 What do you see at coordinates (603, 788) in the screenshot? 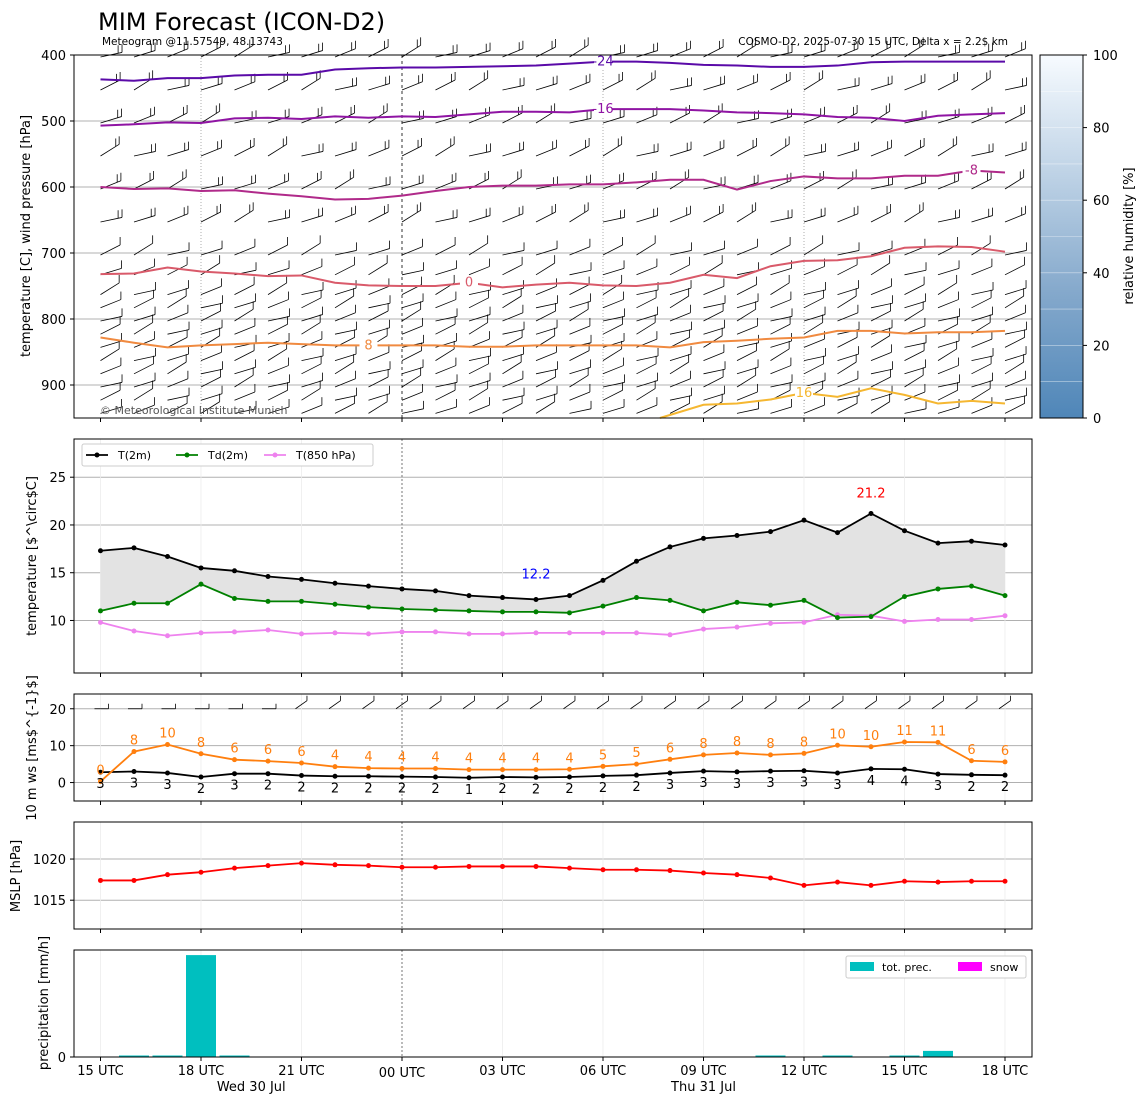
I see `speed-label: 2` at bounding box center [603, 788].